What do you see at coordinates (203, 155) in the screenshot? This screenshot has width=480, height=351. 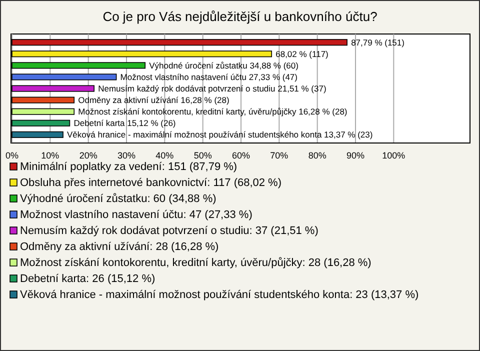 I see `x-tick-label: 50%` at bounding box center [203, 155].